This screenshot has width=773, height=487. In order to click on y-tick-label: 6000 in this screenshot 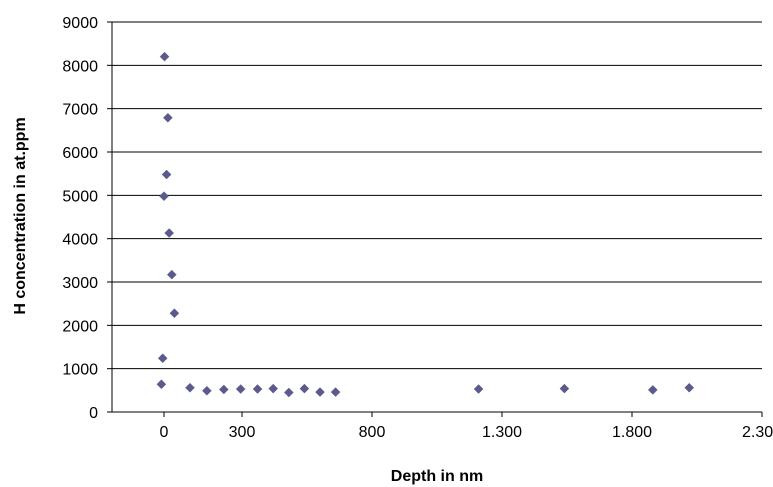, I will do `click(80, 153)`.